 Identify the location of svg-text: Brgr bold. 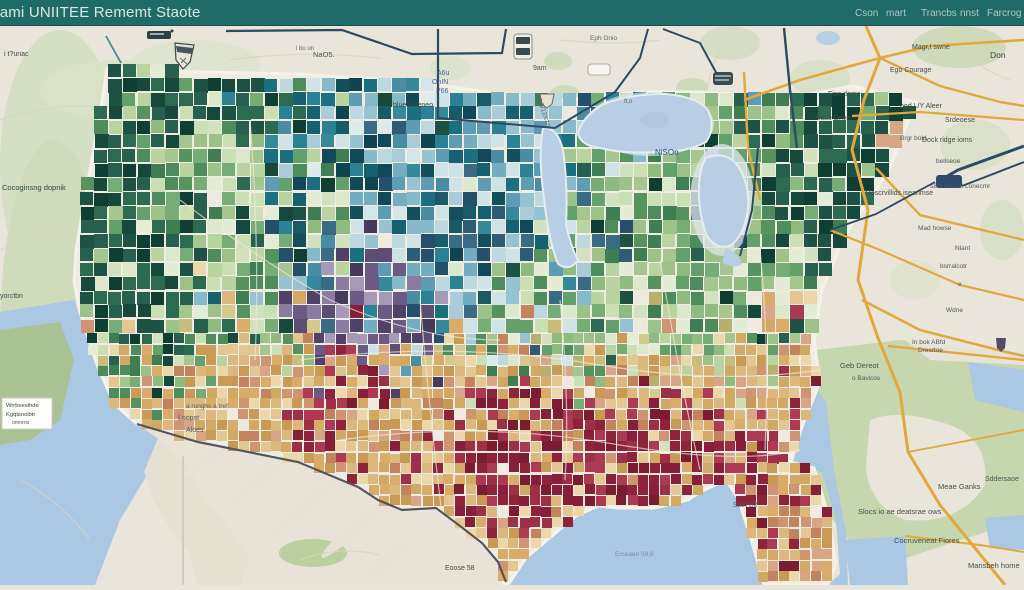
(913, 138).